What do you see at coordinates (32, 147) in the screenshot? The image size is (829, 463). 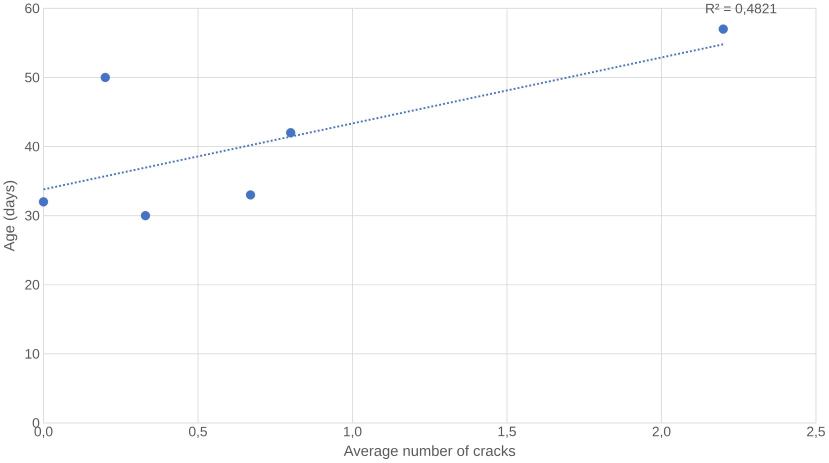 I see `y-tick-label: 40` at bounding box center [32, 147].